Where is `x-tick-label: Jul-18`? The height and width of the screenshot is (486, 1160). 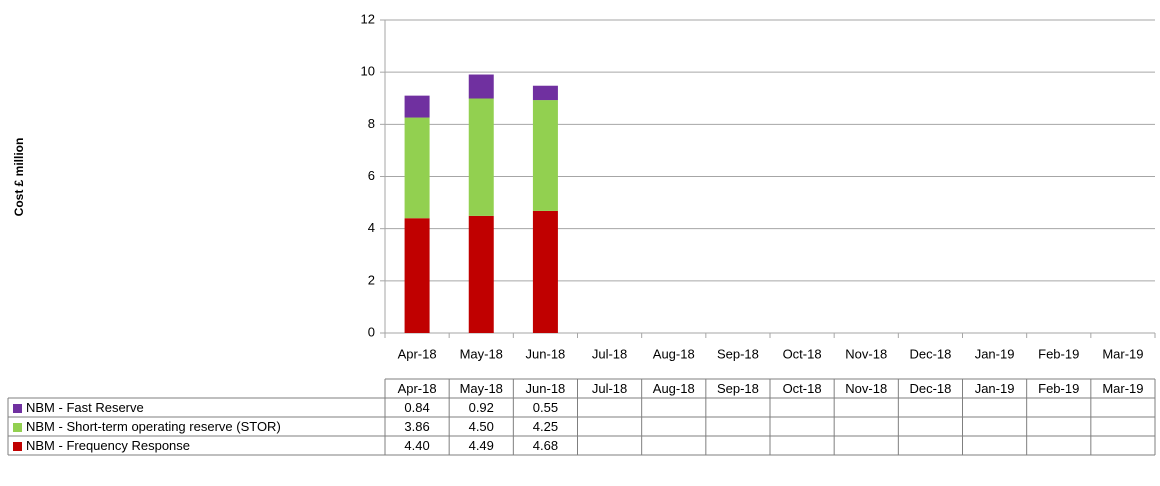
x-tick-label: Jul-18 is located at coordinates (609, 353).